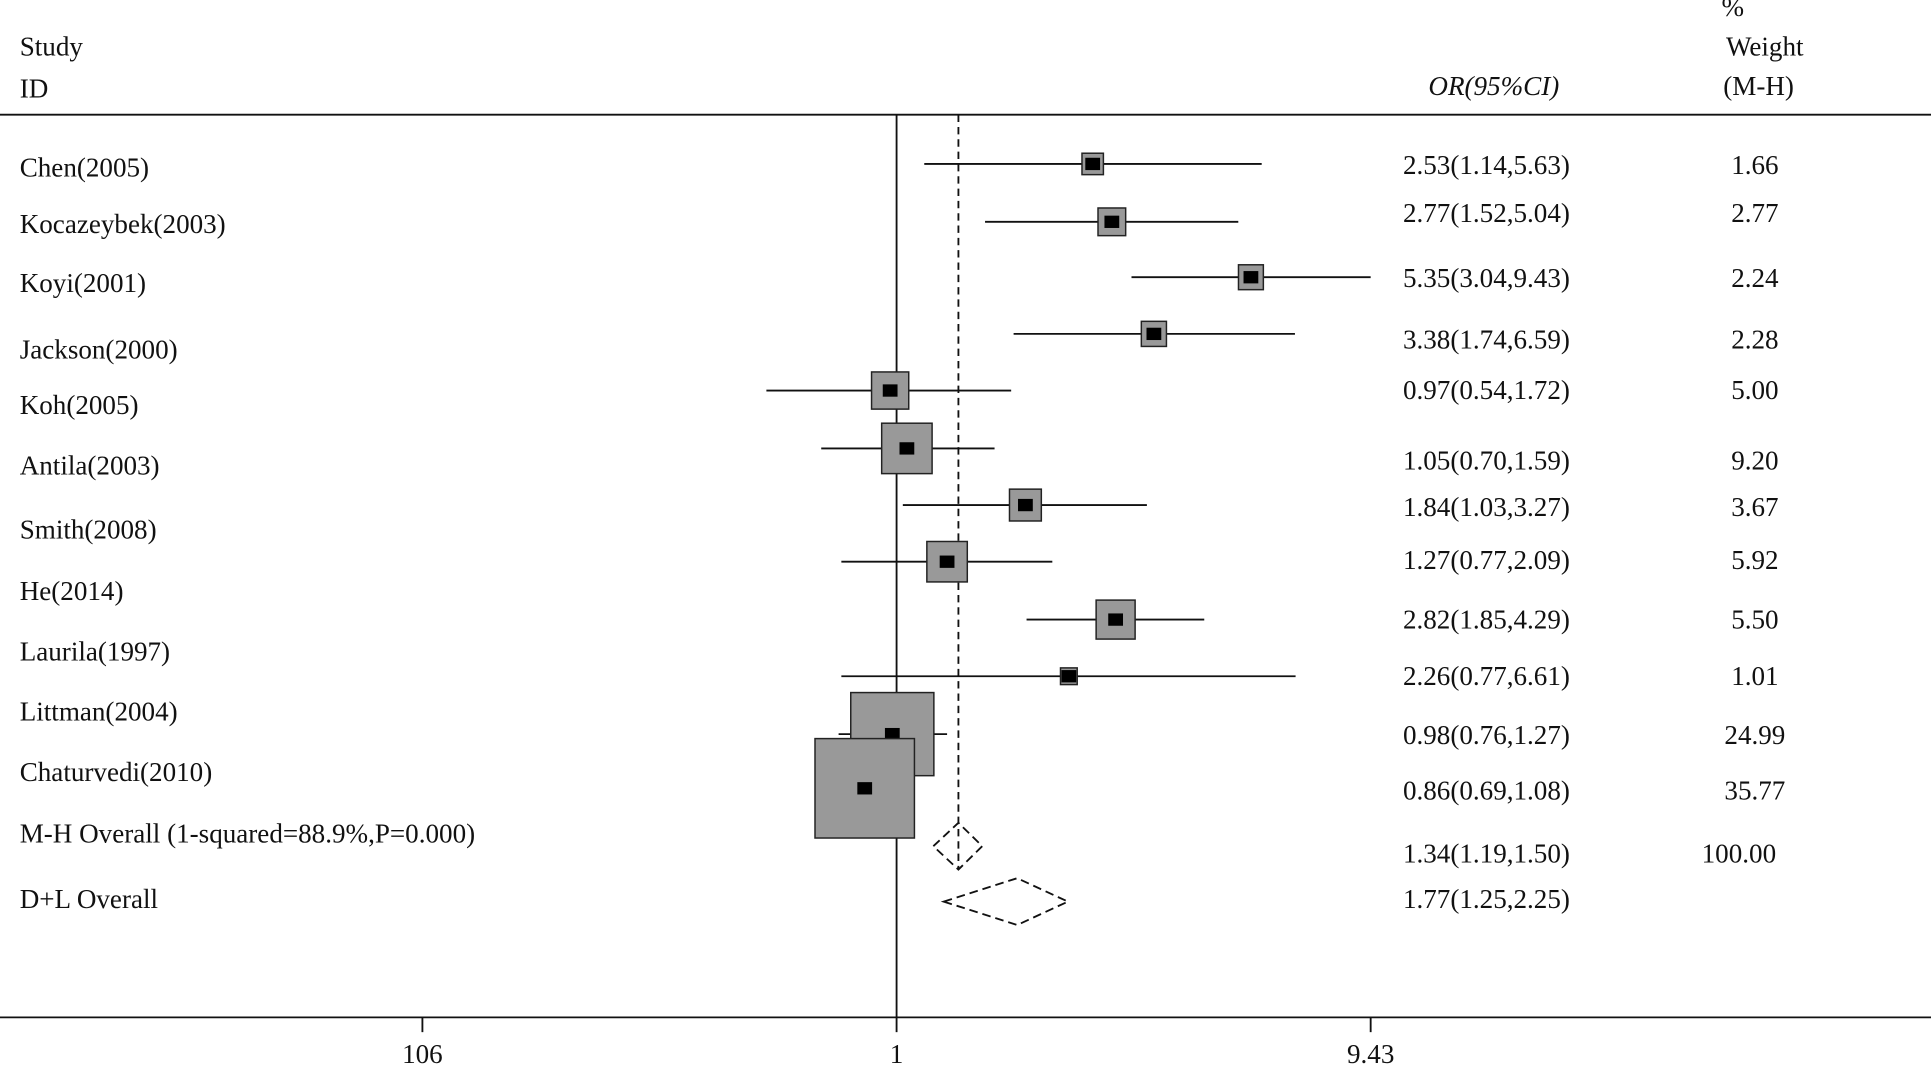  Describe the element at coordinates (83, 283) in the screenshot. I see `study-label: Koyi(2001)` at that location.